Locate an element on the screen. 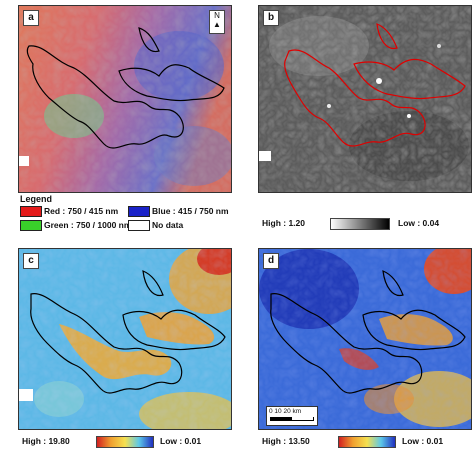  colorbar-d is located at coordinates (367, 442).